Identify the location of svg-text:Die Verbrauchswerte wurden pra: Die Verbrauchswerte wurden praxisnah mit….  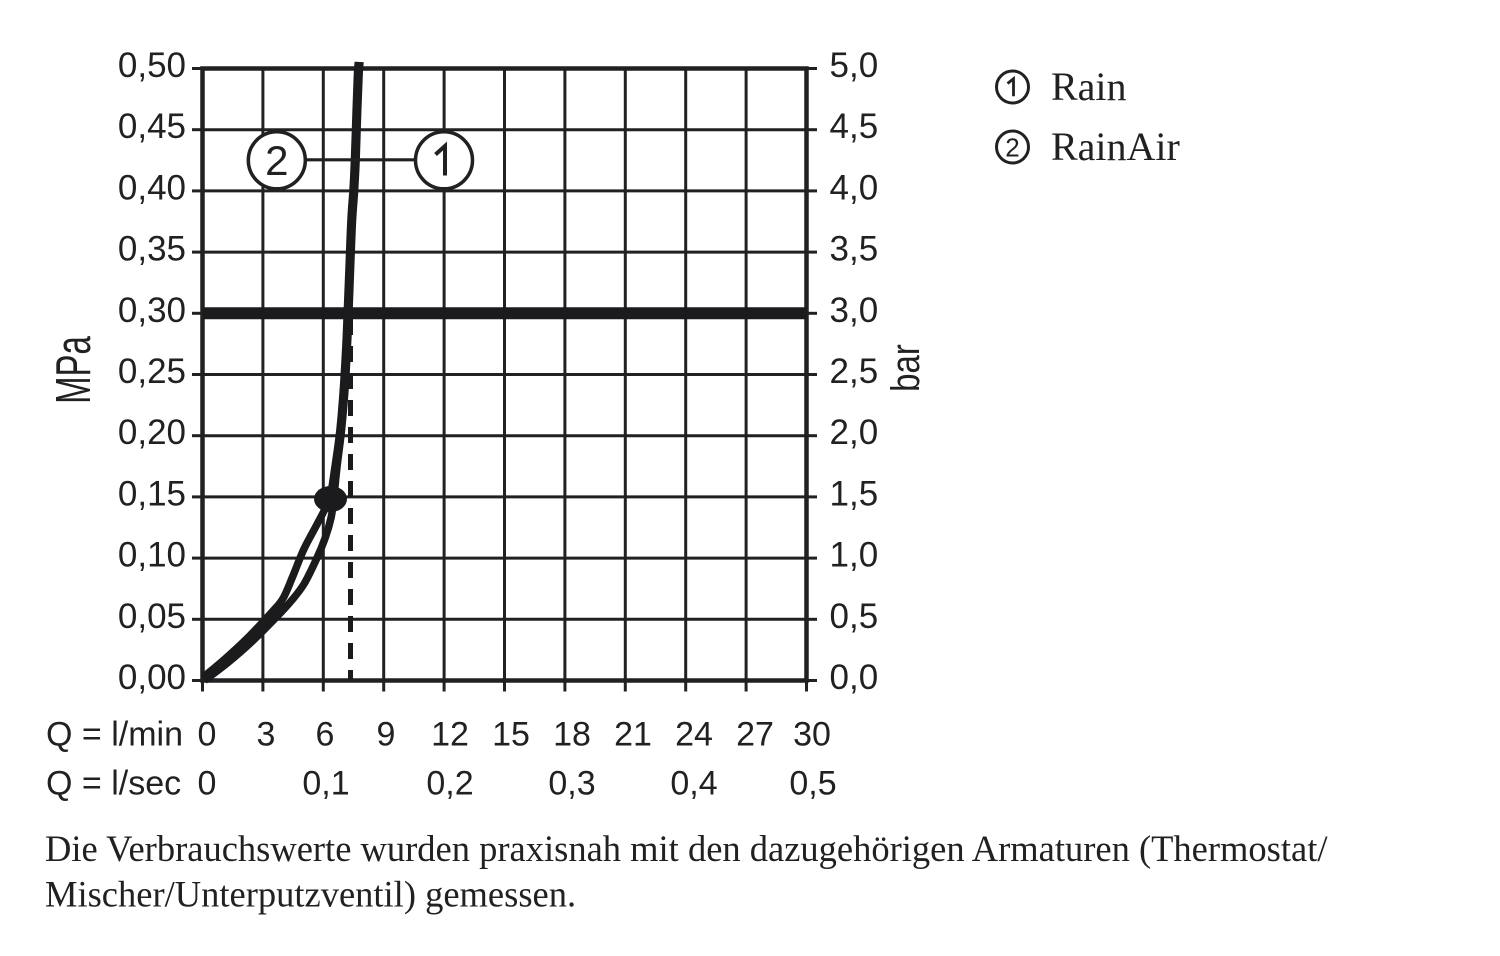
(686, 848).